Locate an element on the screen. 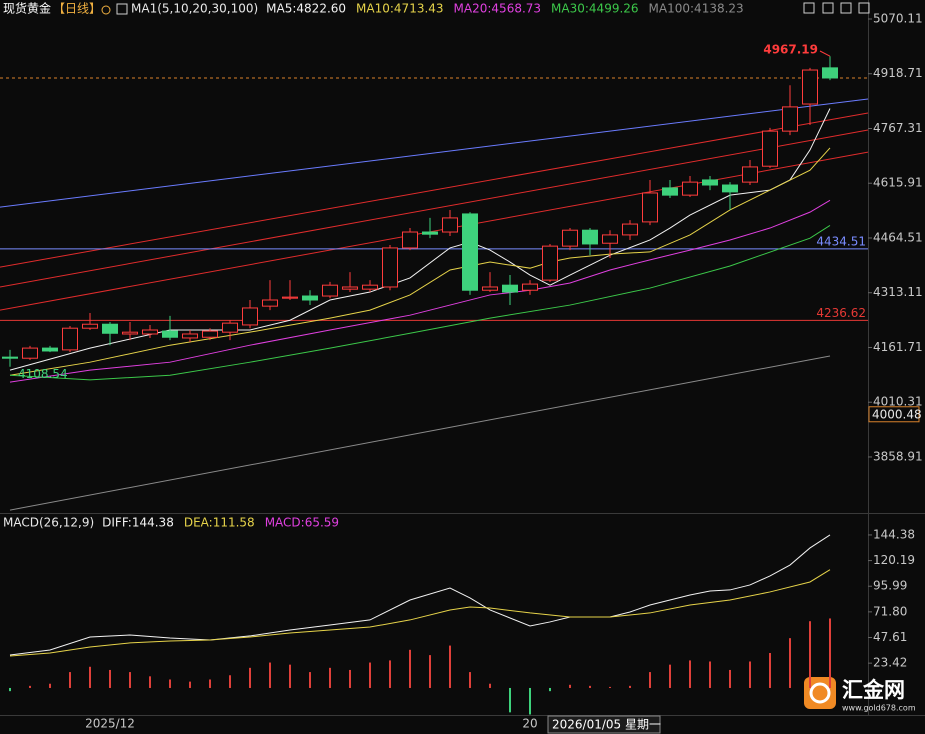  crosshair-label: 2026/01/05 星期一 is located at coordinates (606, 725).